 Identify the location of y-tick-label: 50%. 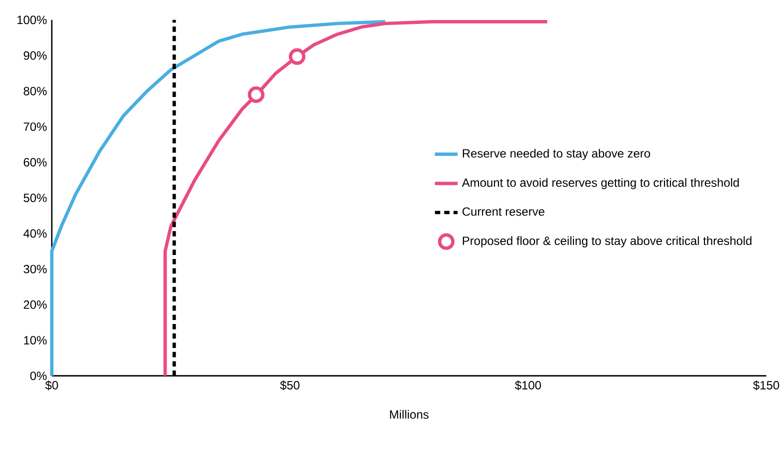
(35, 198).